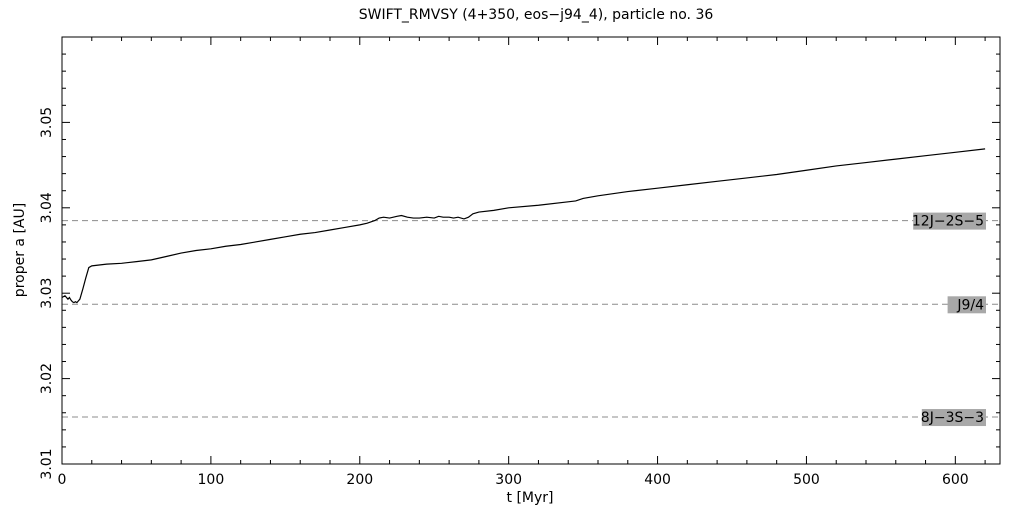  I want to click on x-tick-label: 0, so click(62, 480).